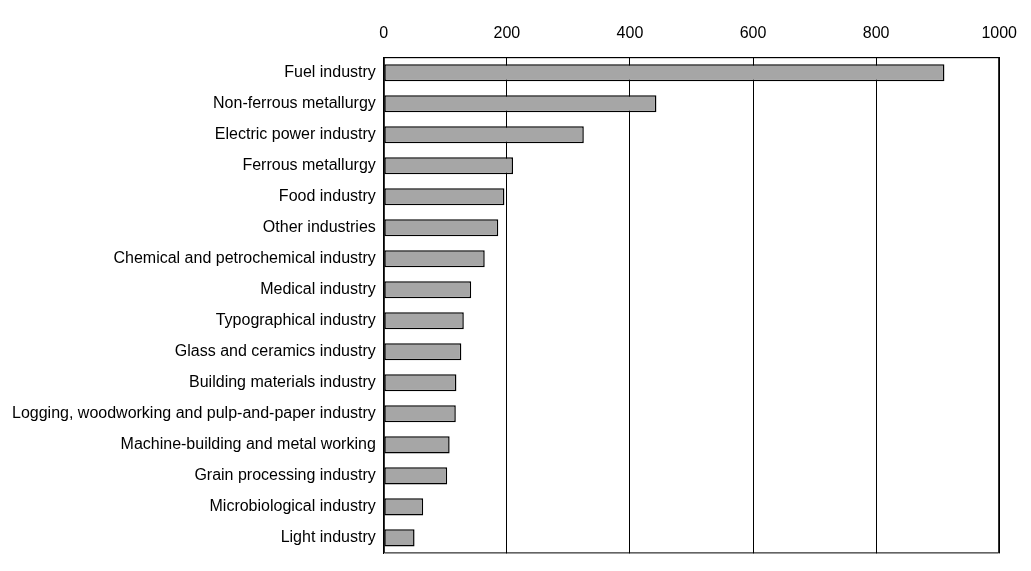 The height and width of the screenshot is (571, 1031). Describe the element at coordinates (318, 289) in the screenshot. I see `y-tick-label: Medical industry` at that location.